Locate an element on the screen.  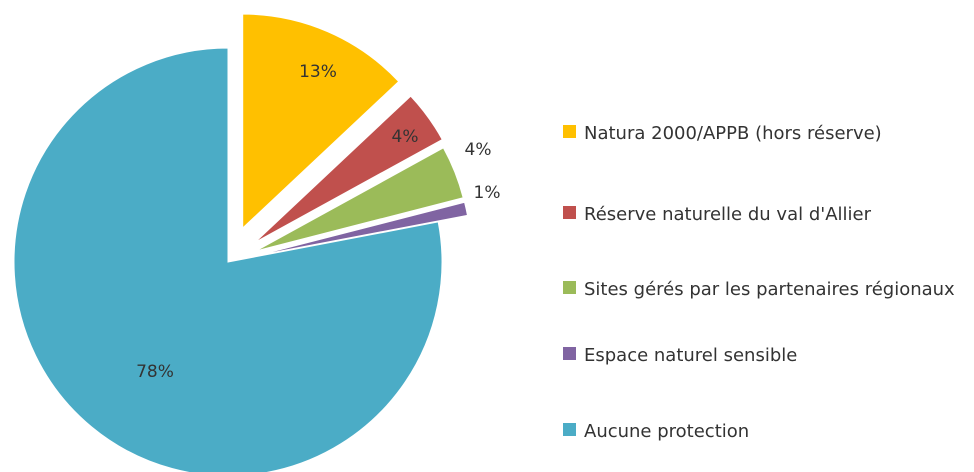
data-label: 1% is located at coordinates (487, 193).